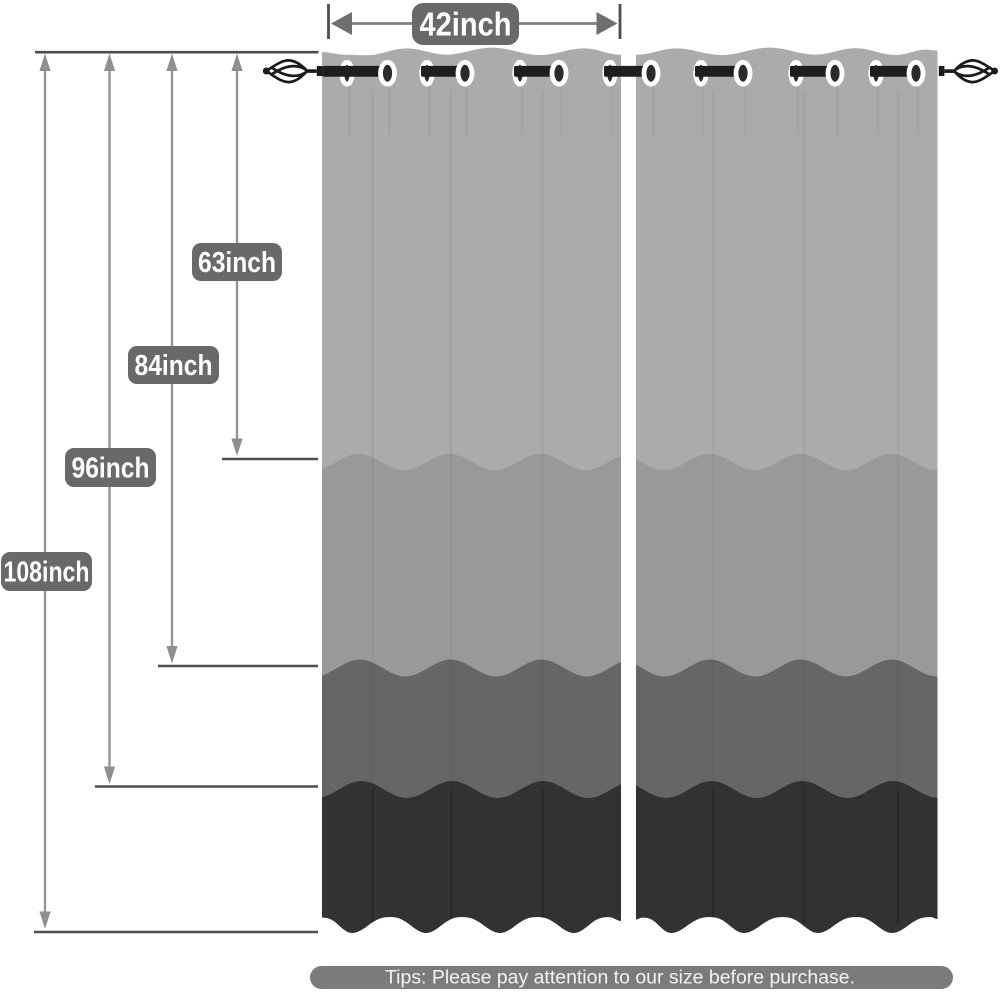 The image size is (1000, 993). Describe the element at coordinates (466, 24) in the screenshot. I see `svg-text: 42inch` at that location.